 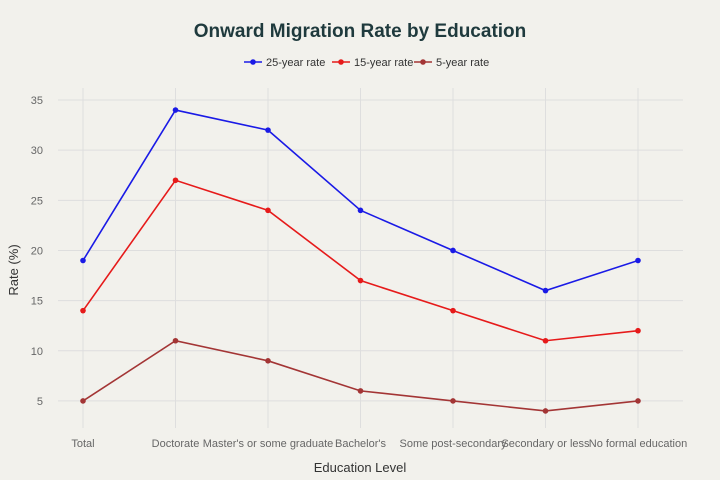 What do you see at coordinates (13, 269) in the screenshot?
I see `y-axis-label: Rate (%)` at bounding box center [13, 269].